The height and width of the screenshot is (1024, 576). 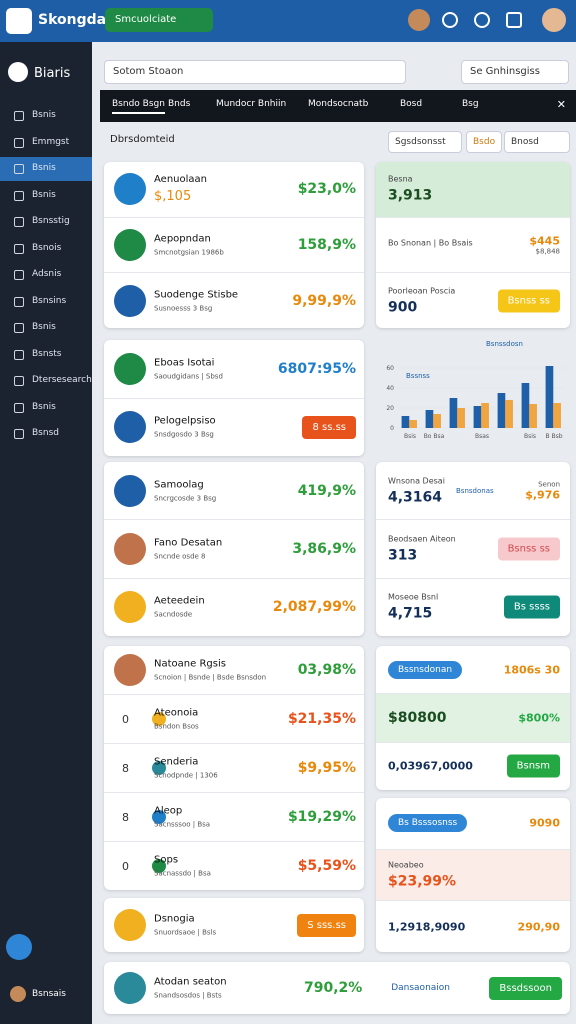 What do you see at coordinates (185, 932) in the screenshot?
I see `row-subtitle: Snuordsaoe | Bsls` at bounding box center [185, 932].